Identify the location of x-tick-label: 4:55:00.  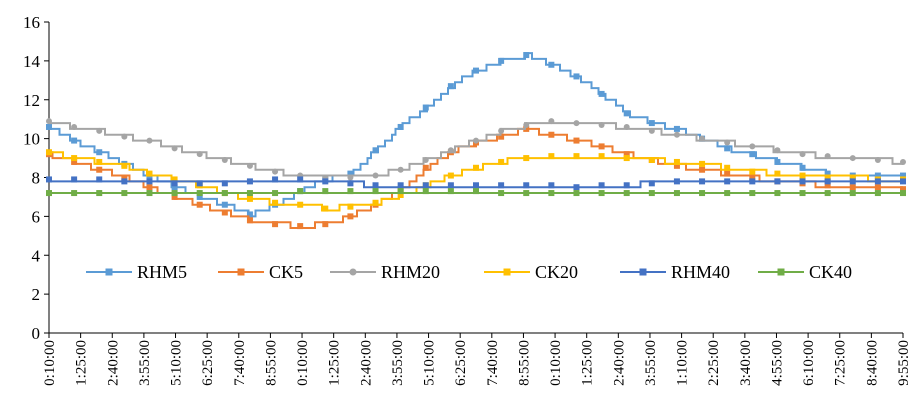
(777, 363).